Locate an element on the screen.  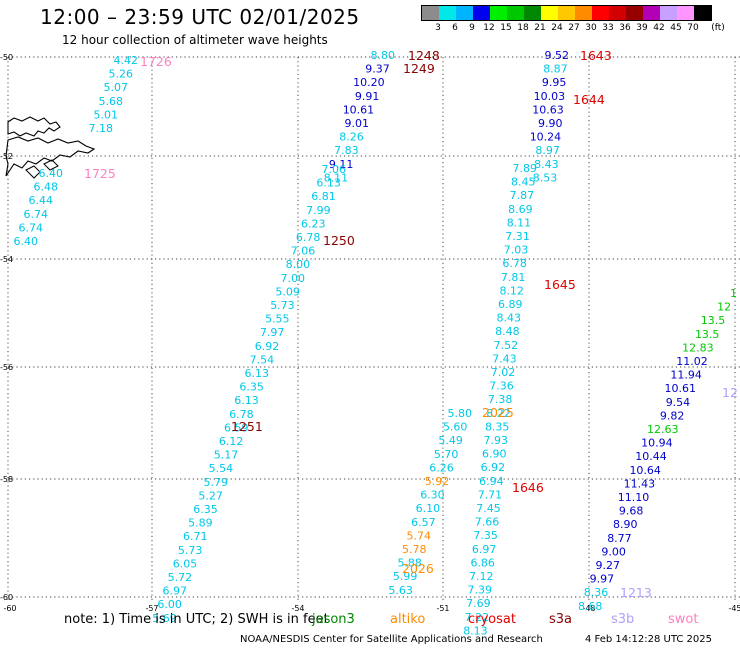
wave-height-value: 5.49 is located at coordinates (450, 440).